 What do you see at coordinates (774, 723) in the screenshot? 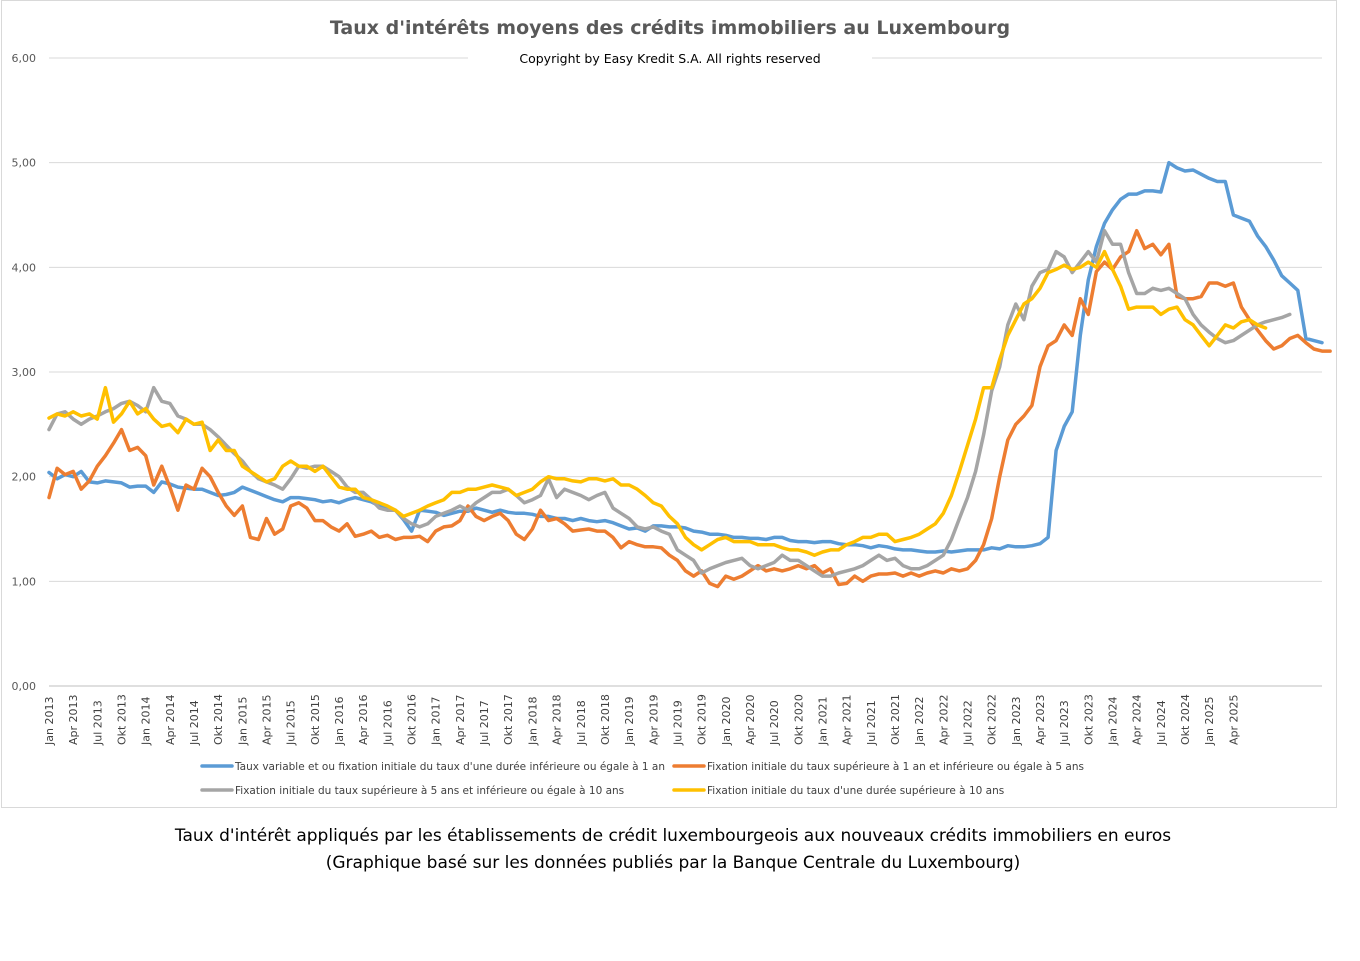
I see `x-tick-label: Jul 2020` at bounding box center [774, 723].